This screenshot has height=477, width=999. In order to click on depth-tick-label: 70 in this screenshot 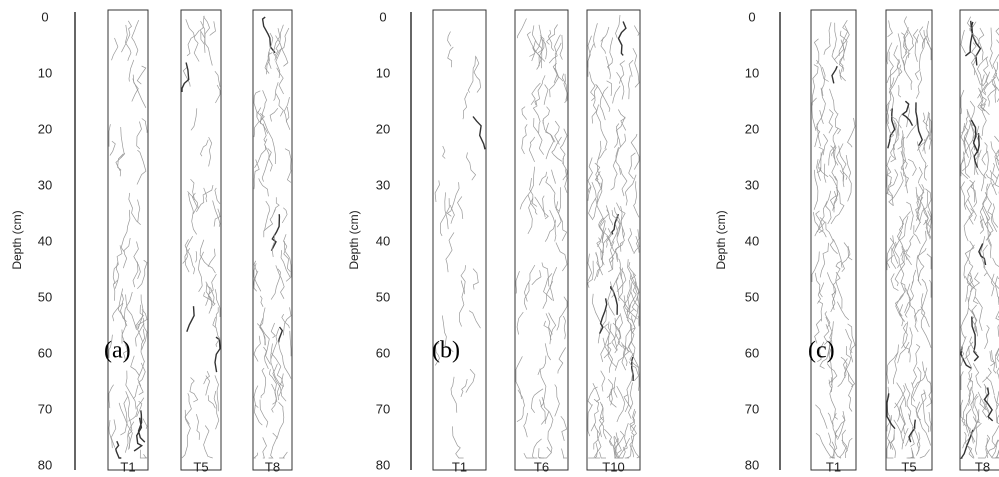, I will do `click(752, 408)`.